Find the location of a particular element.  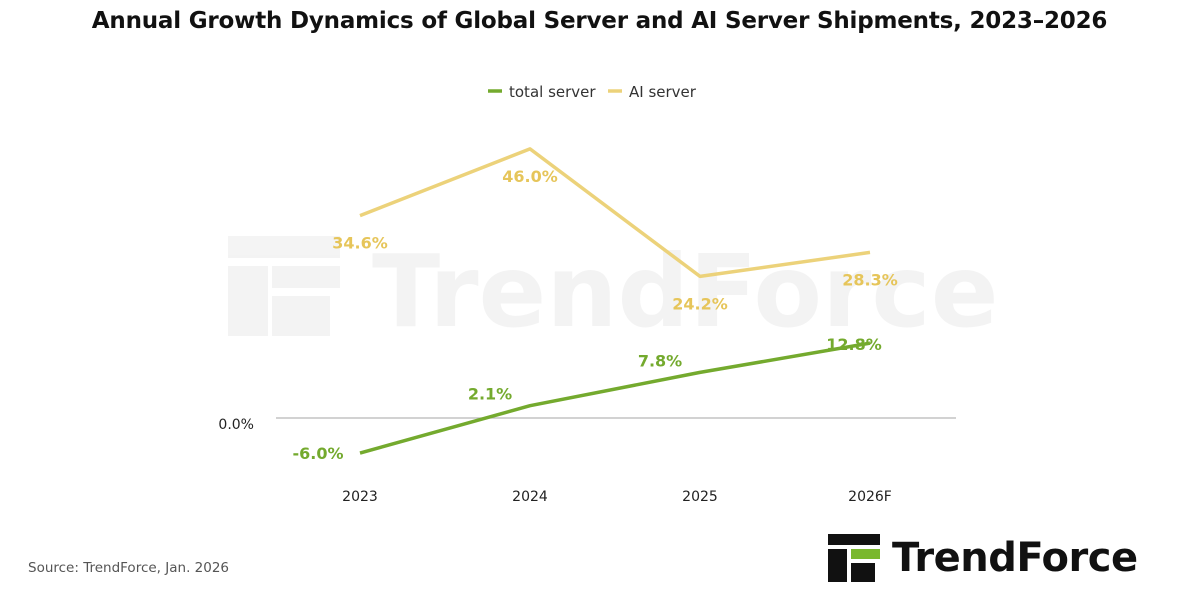

data-label-total-server: 7.8% is located at coordinates (660, 360).